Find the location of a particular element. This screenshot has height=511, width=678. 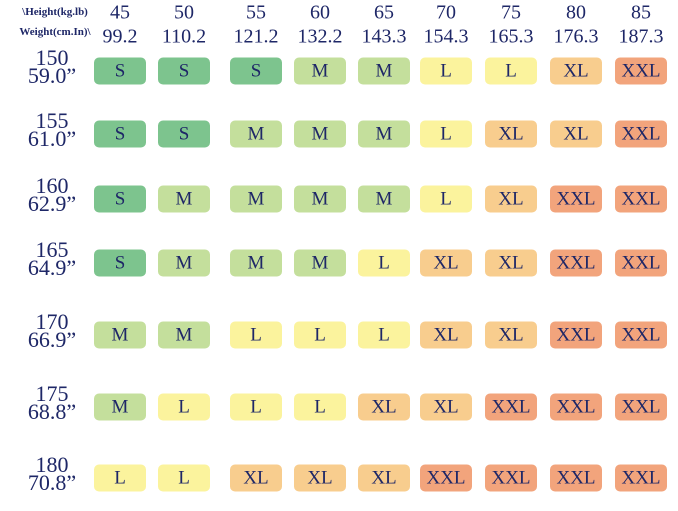

cm-label: 150 is located at coordinates (52, 57).